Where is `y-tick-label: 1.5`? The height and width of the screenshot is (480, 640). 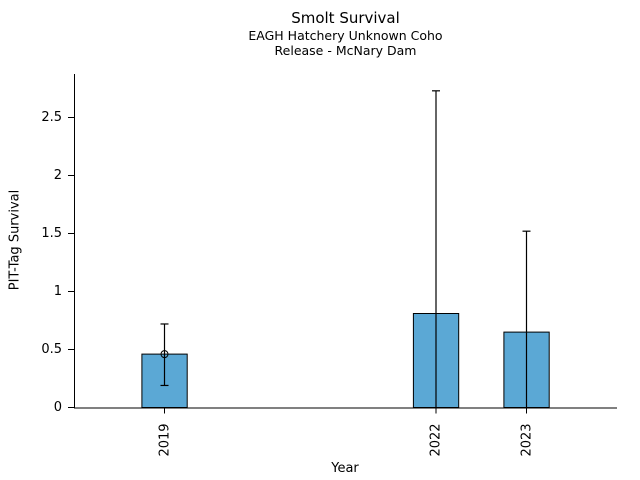 y-tick-label: 1.5 is located at coordinates (51, 233).